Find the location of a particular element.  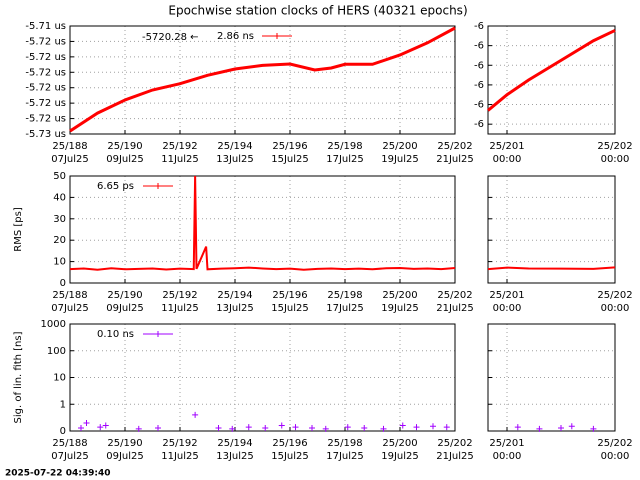

legend-label: 6.65 ps is located at coordinates (115, 186).